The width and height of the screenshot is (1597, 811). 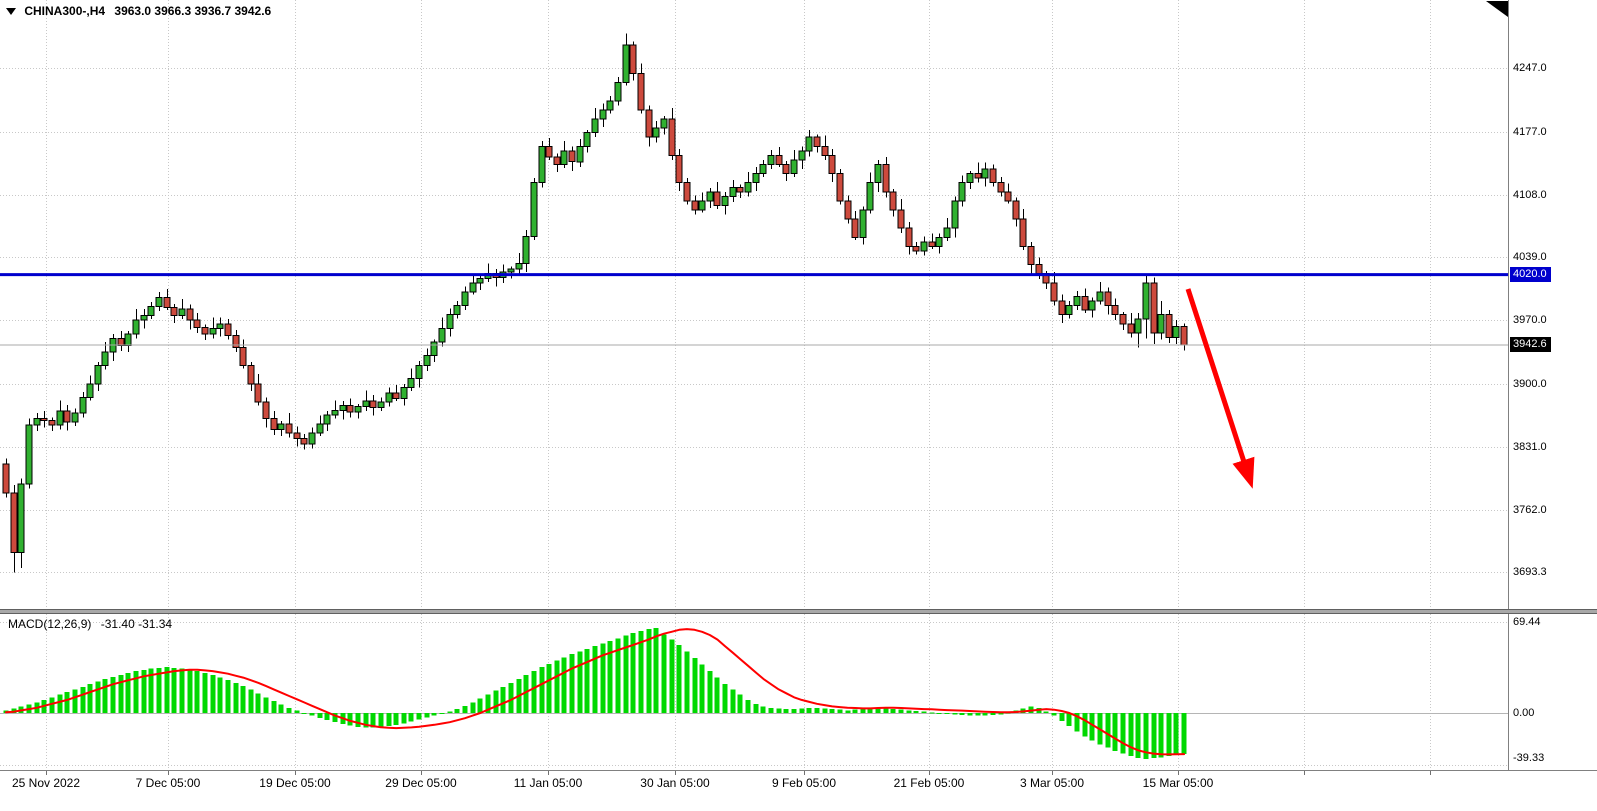 What do you see at coordinates (168, 783) in the screenshot?
I see `time-tick-label: 7 Dec 05:00` at bounding box center [168, 783].